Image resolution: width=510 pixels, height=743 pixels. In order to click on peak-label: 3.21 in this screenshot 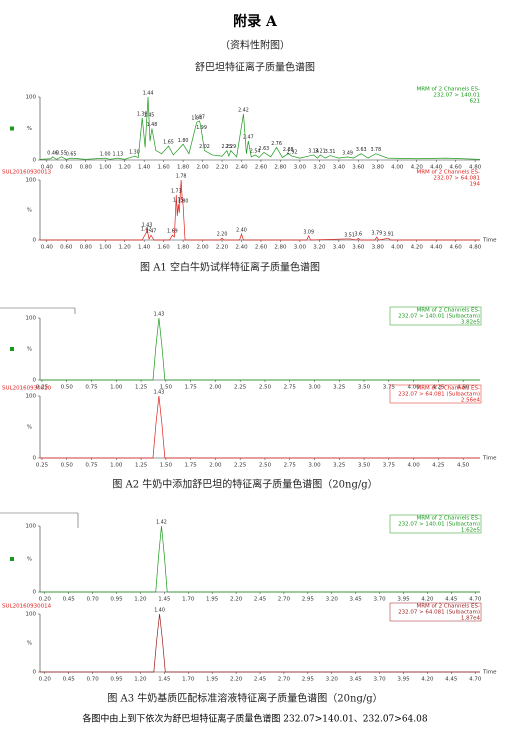, I will do `click(320, 151)`.